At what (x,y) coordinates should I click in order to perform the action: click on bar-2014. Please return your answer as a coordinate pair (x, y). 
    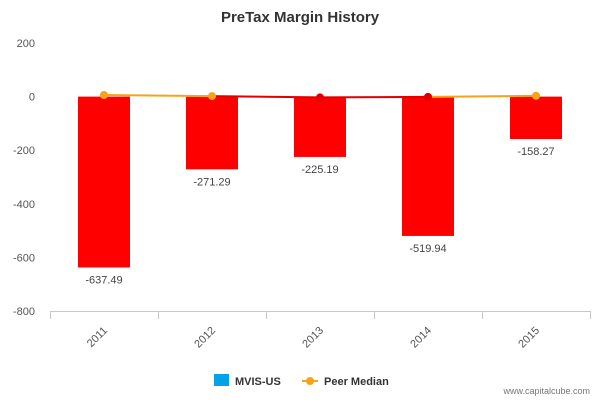
    Looking at the image, I should click on (428, 166).